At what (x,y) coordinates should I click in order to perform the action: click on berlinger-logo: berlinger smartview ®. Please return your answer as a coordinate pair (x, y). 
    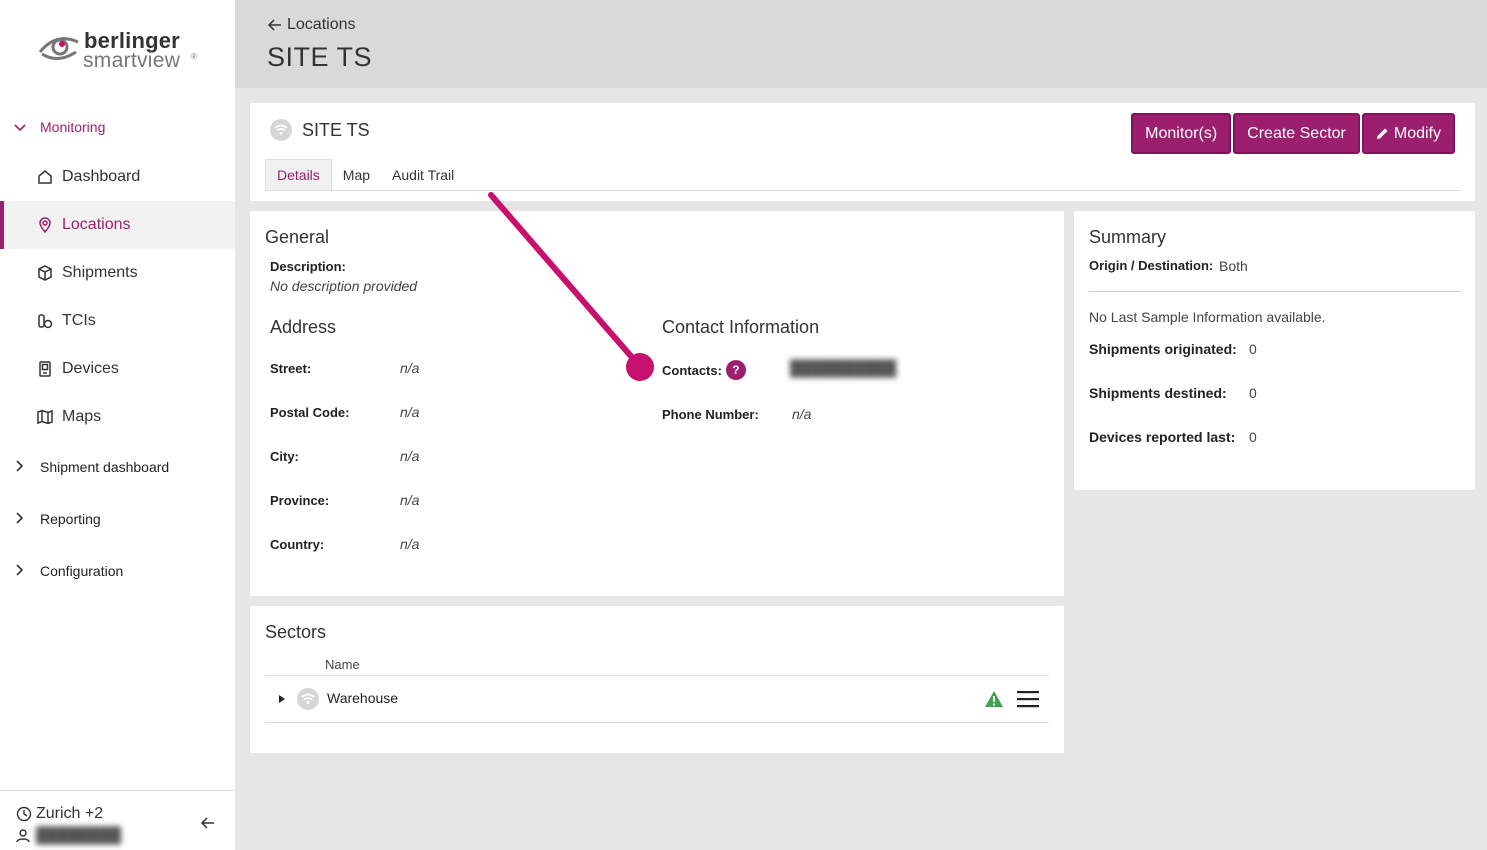
    Looking at the image, I should click on (123, 52).